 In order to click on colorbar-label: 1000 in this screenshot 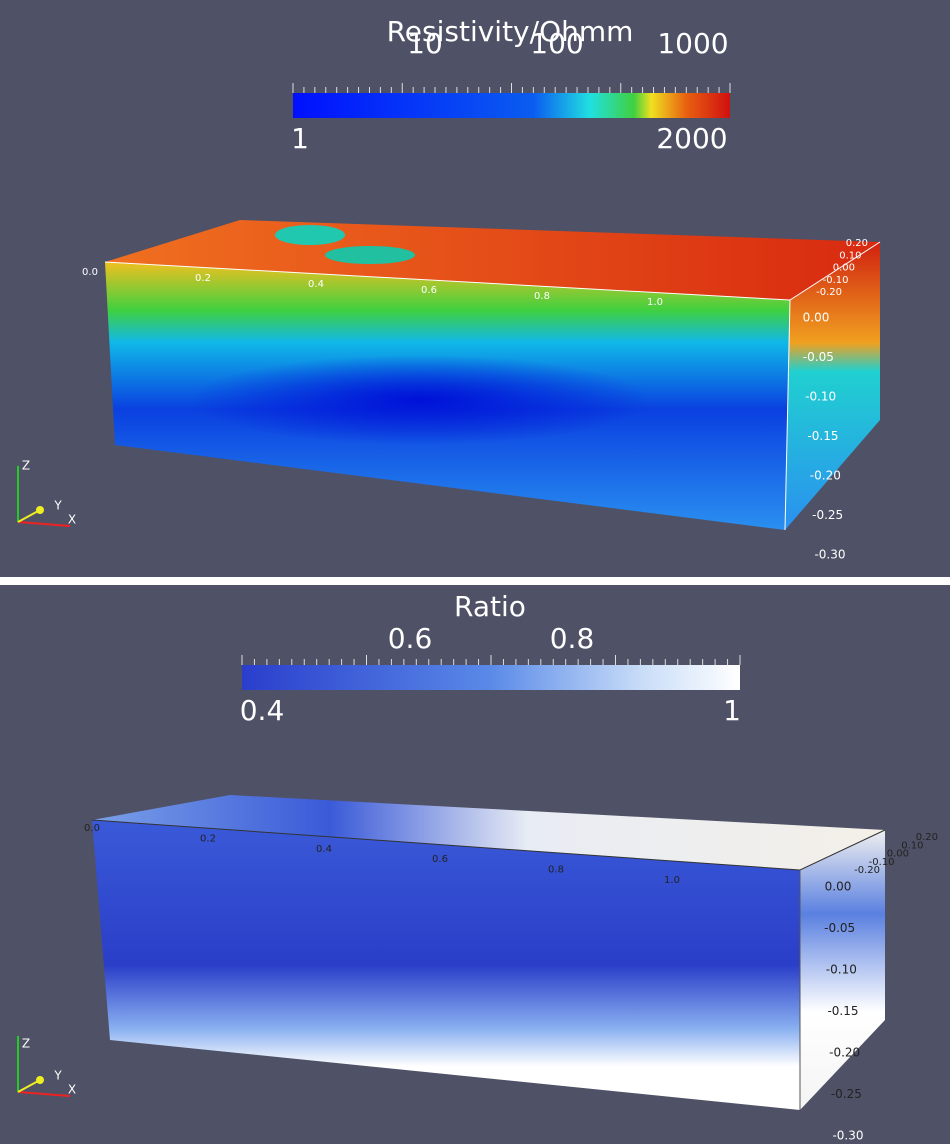, I will do `click(692, 43)`.